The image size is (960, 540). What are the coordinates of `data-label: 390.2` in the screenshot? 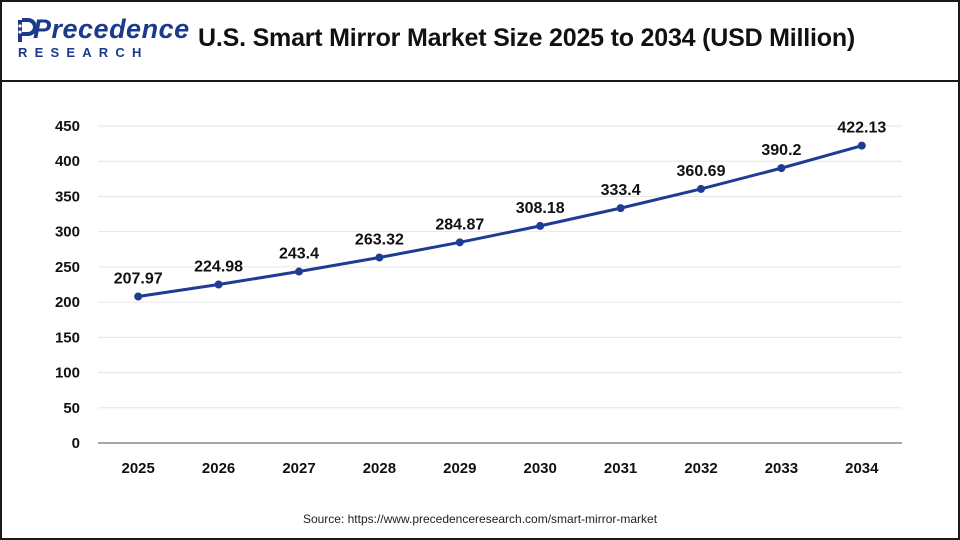 It's located at (781, 150).